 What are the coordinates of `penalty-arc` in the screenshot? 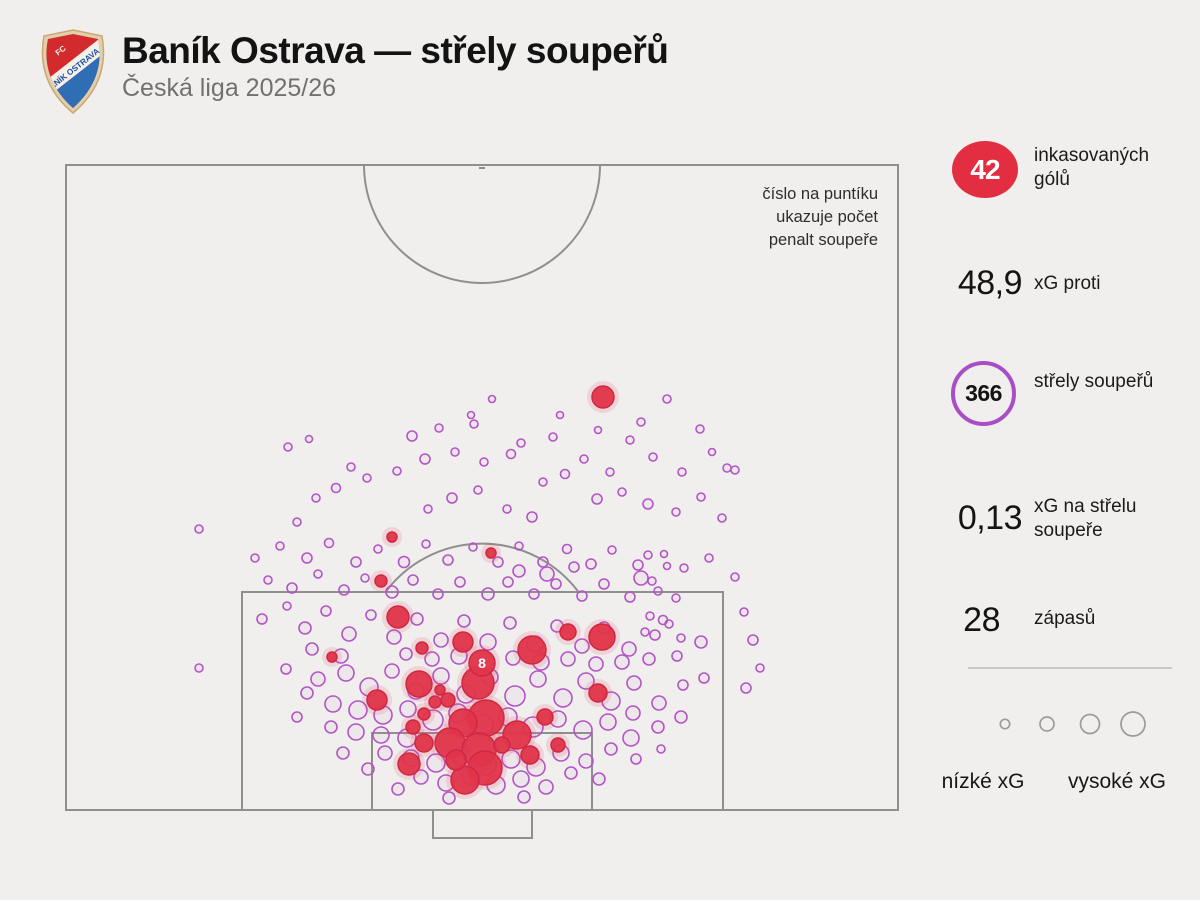 It's located at (482, 567).